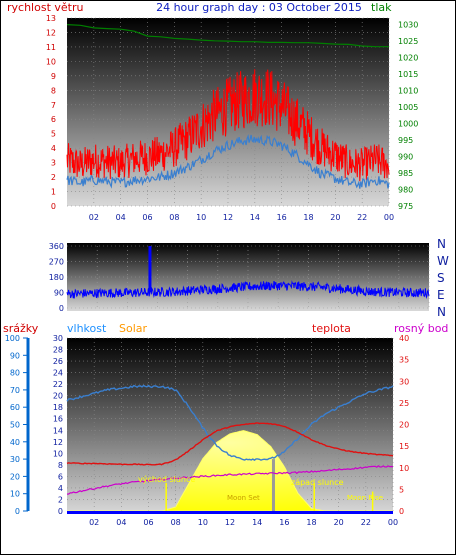 This screenshot has height=560, width=456. I want to click on rain-tick-label: 0, so click(60, 511).